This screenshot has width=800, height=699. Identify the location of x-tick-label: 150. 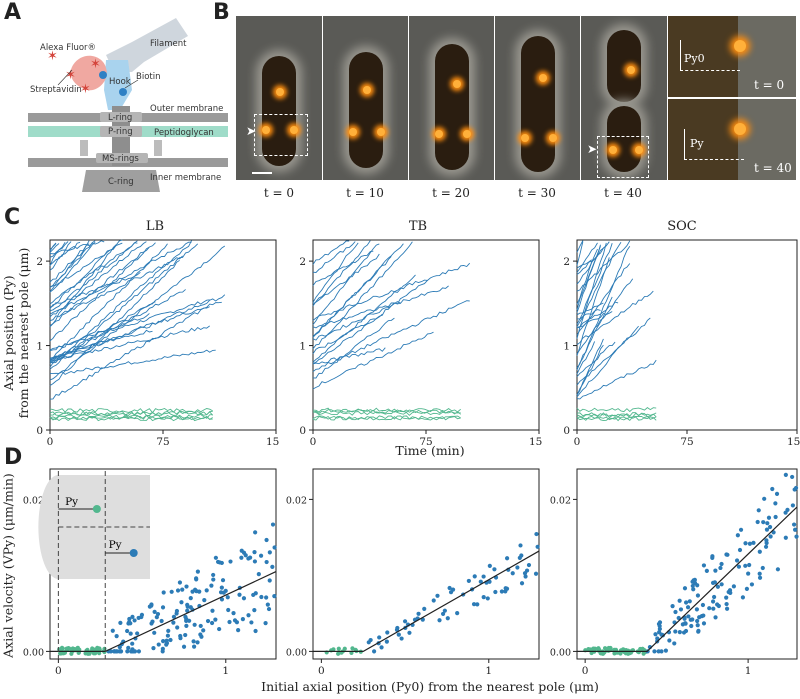
(536, 441).